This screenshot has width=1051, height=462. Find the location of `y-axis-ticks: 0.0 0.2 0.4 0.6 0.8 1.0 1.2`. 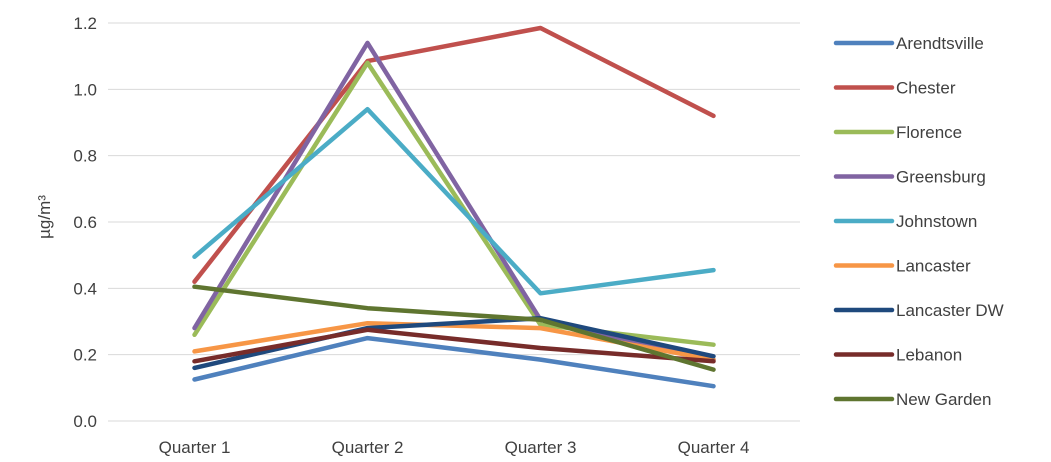

y-axis-ticks: 0.0 0.2 0.4 0.6 0.8 1.0 1.2 is located at coordinates (85, 222).